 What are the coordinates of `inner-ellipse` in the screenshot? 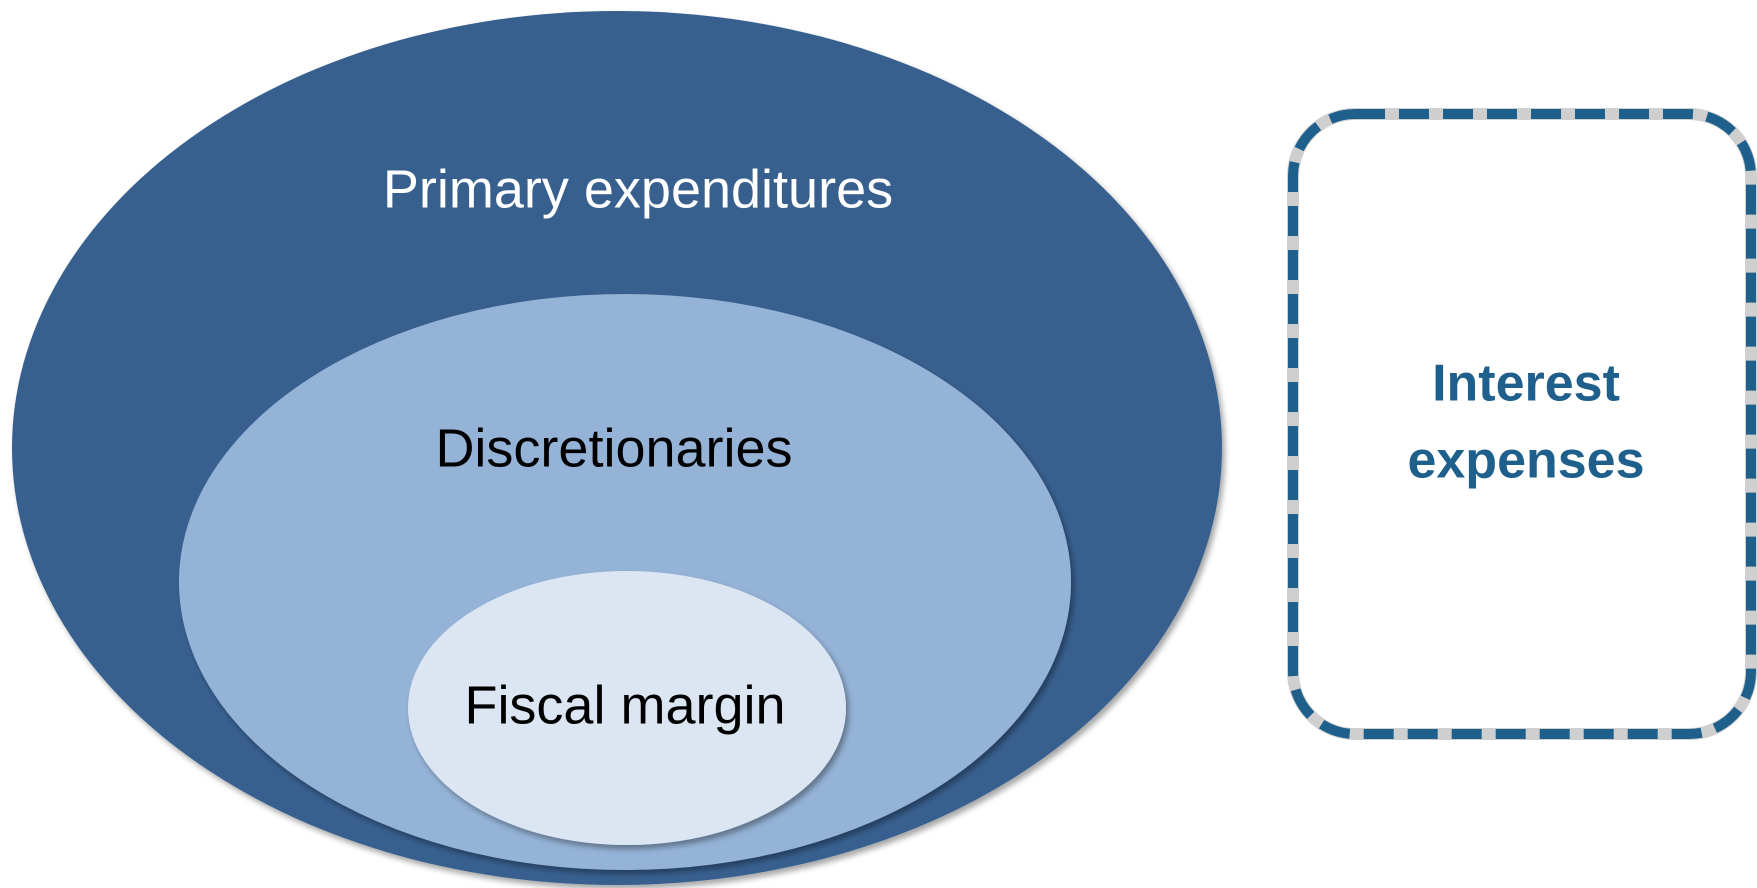 It's located at (627, 708).